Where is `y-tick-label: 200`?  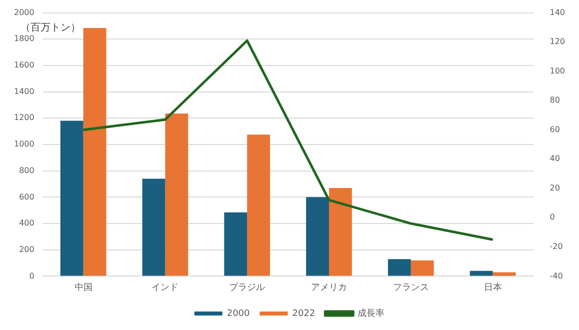 y-tick-label: 200 is located at coordinates (26, 249).